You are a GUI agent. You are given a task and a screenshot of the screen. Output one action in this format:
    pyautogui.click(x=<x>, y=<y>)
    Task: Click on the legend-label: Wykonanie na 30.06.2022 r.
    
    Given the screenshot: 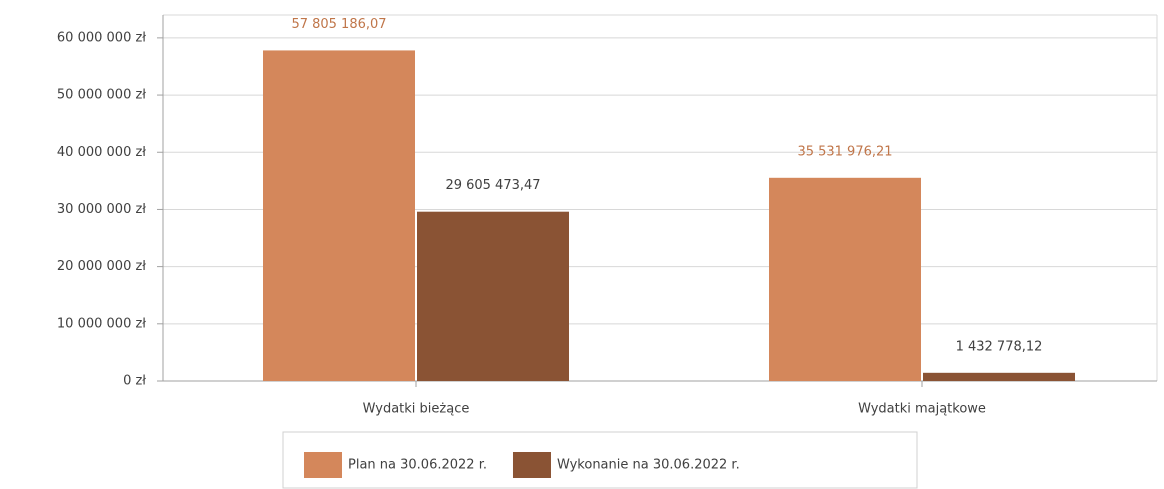 What is the action you would take?
    pyautogui.click(x=648, y=465)
    